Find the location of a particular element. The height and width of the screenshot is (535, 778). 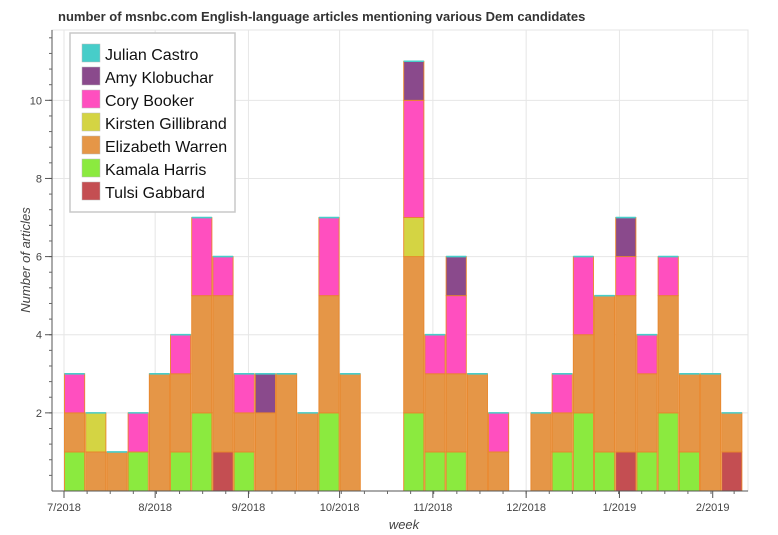

y-tick-label: 4 is located at coordinates (39, 336).